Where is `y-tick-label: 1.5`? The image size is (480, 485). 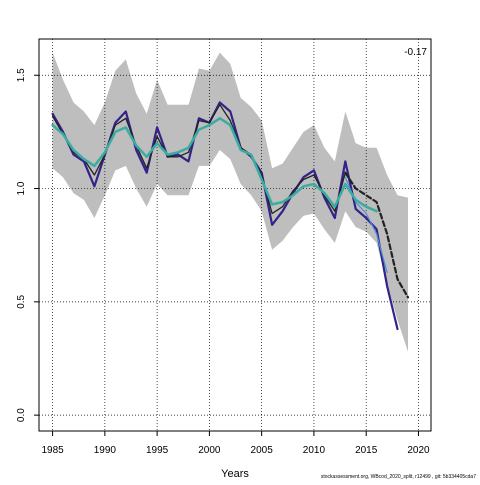 y-tick-label: 1.5 is located at coordinates (21, 75).